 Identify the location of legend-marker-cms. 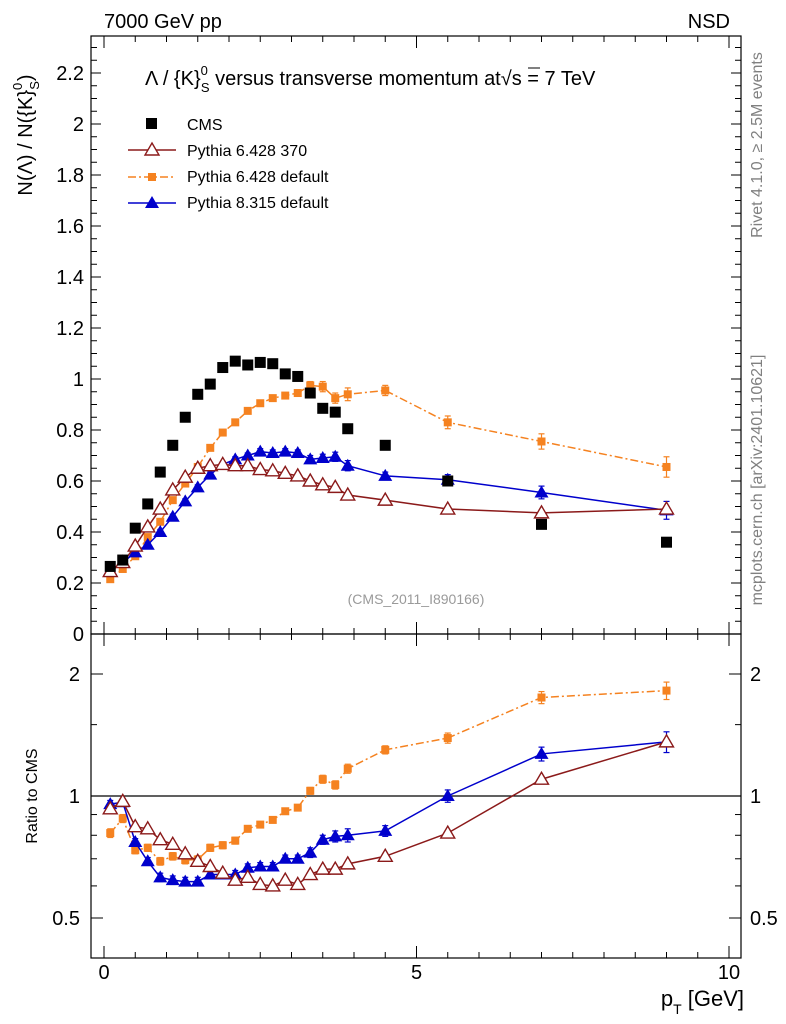
(151, 123).